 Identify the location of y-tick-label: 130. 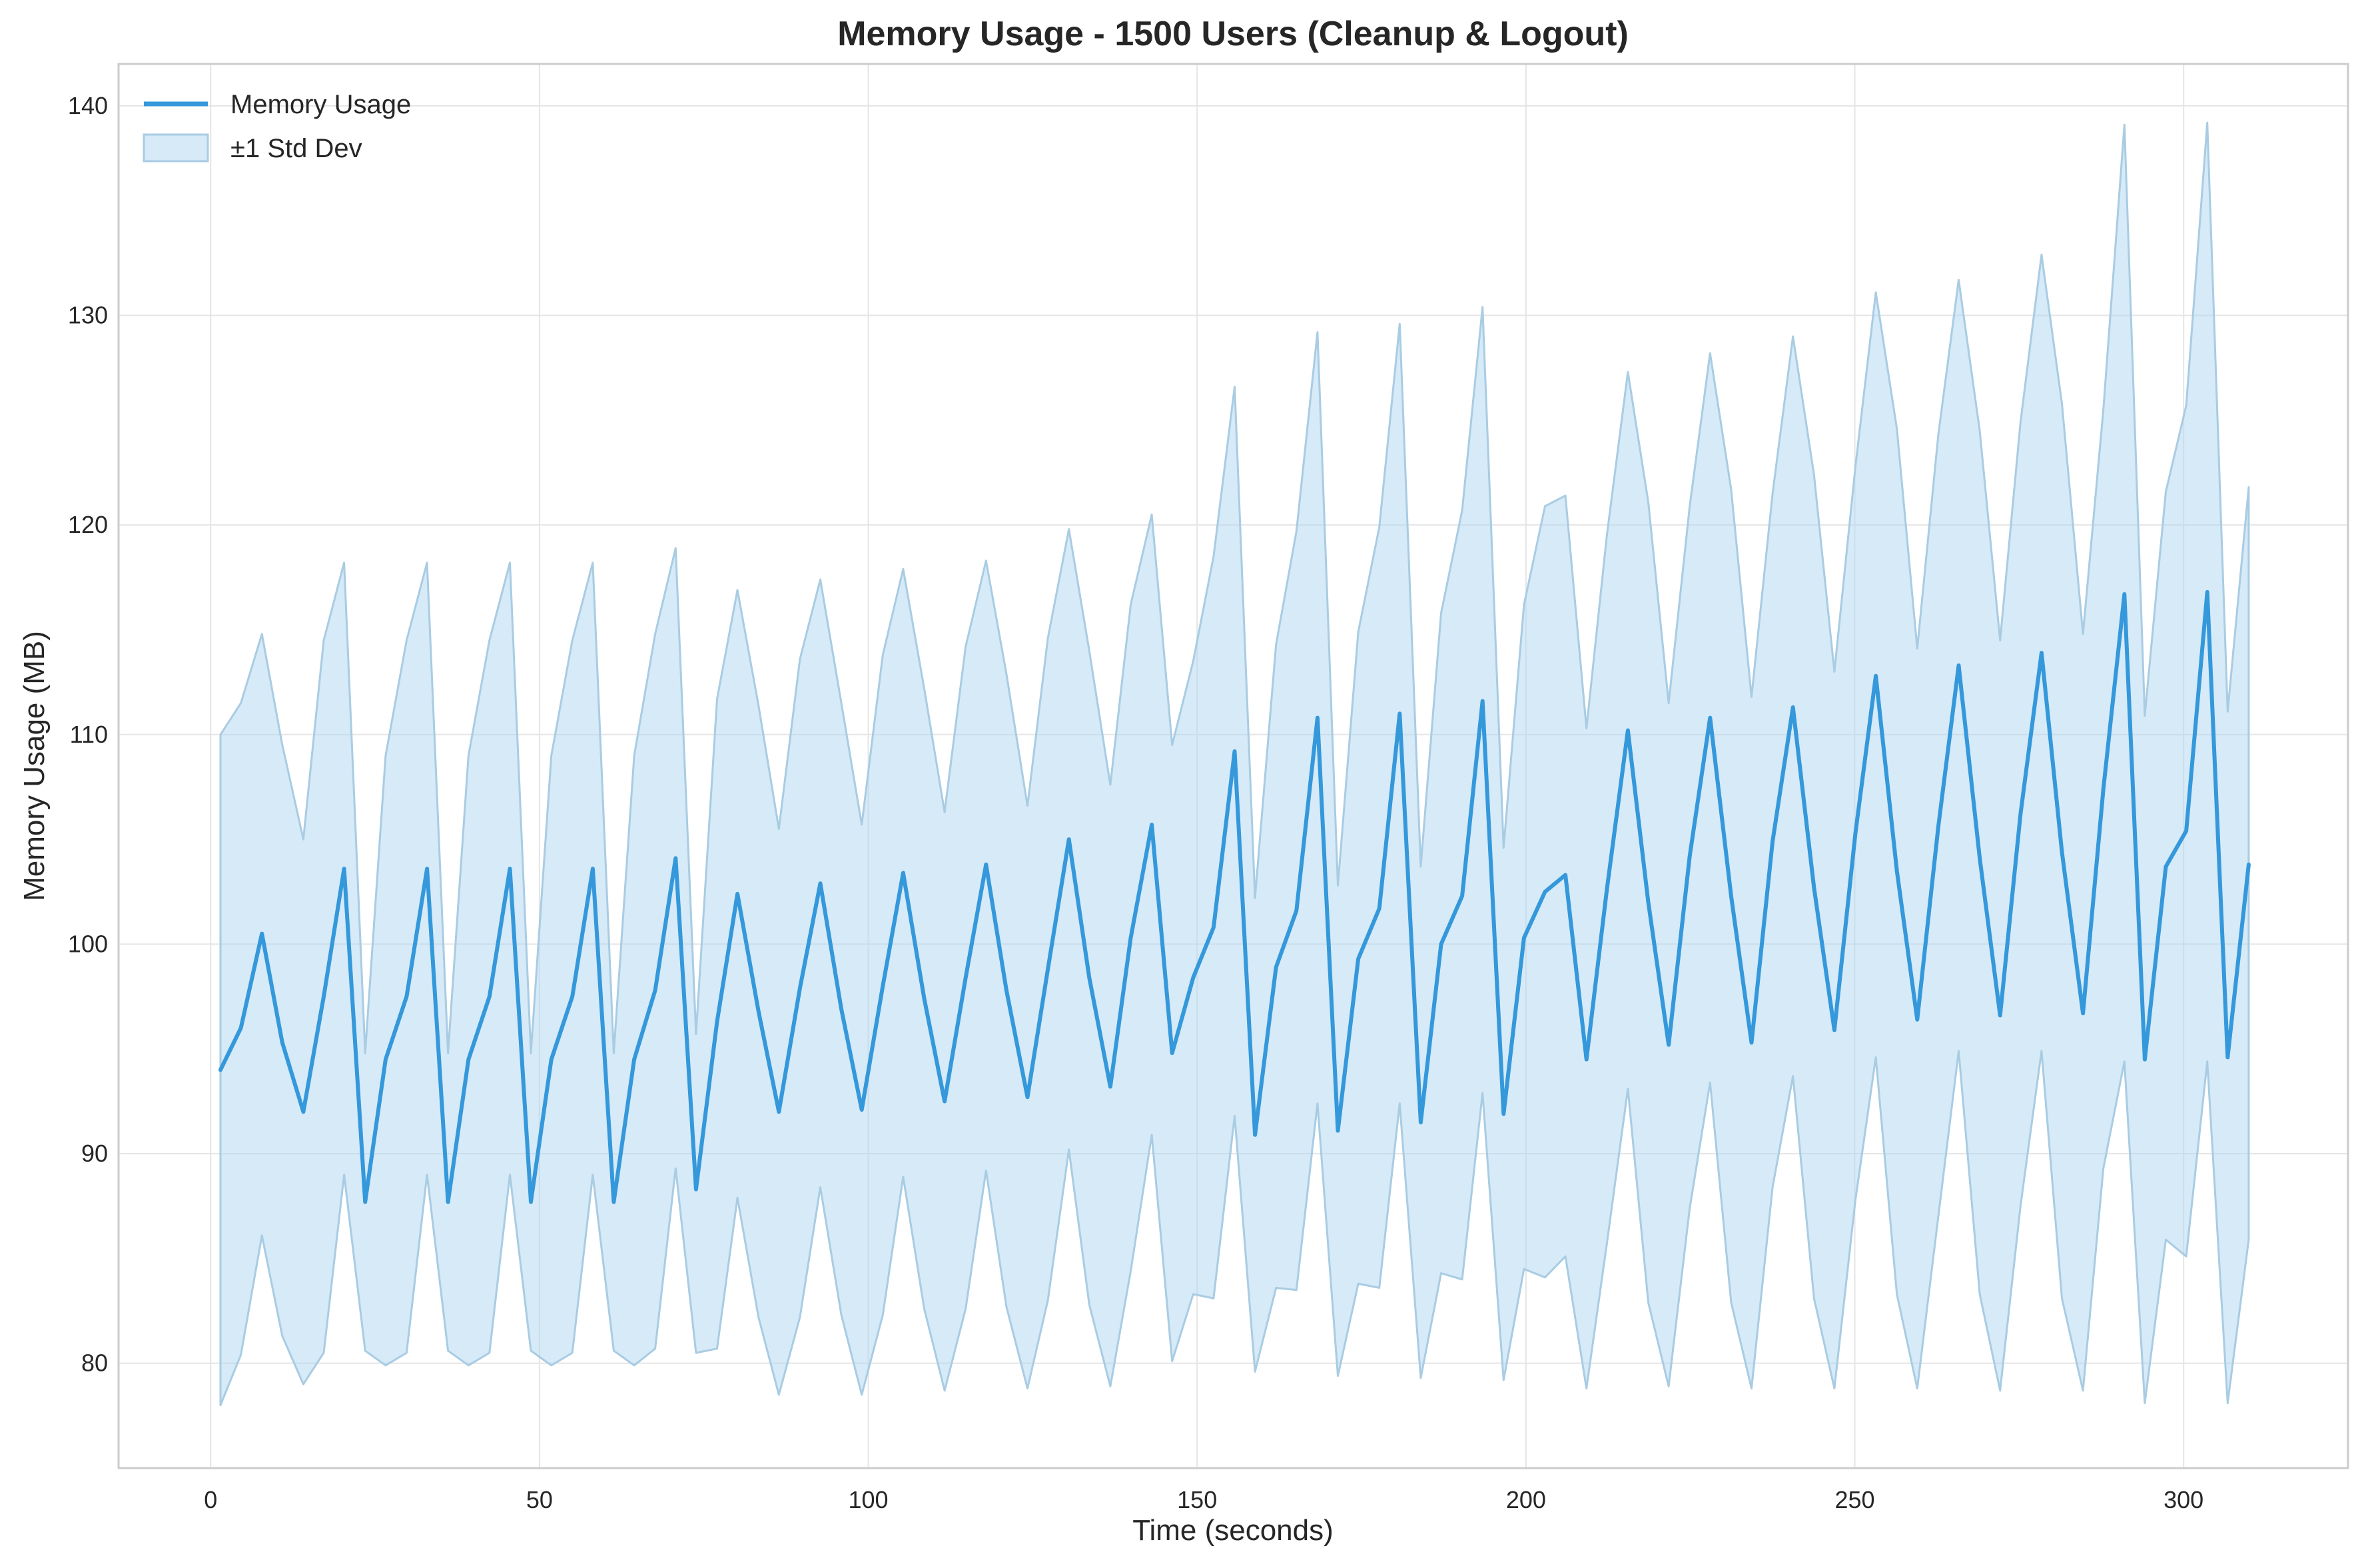
(88, 315).